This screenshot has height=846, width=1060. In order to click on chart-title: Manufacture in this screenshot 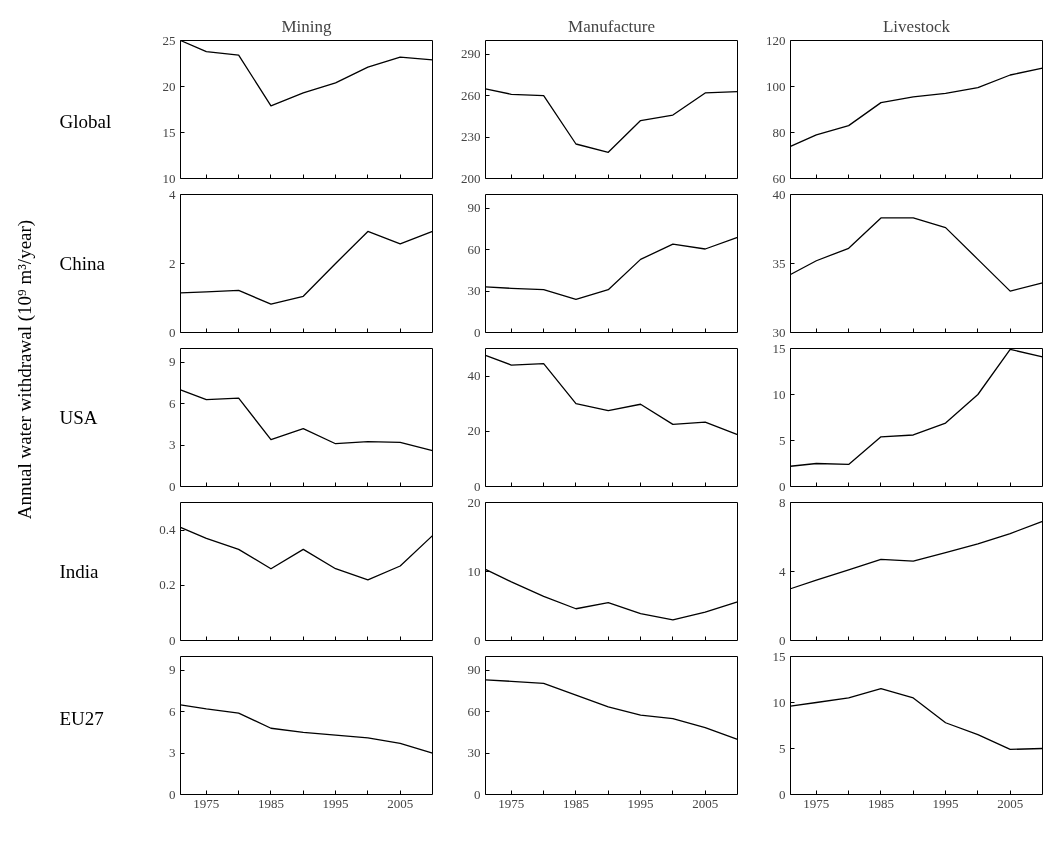, I will do `click(611, 26)`.